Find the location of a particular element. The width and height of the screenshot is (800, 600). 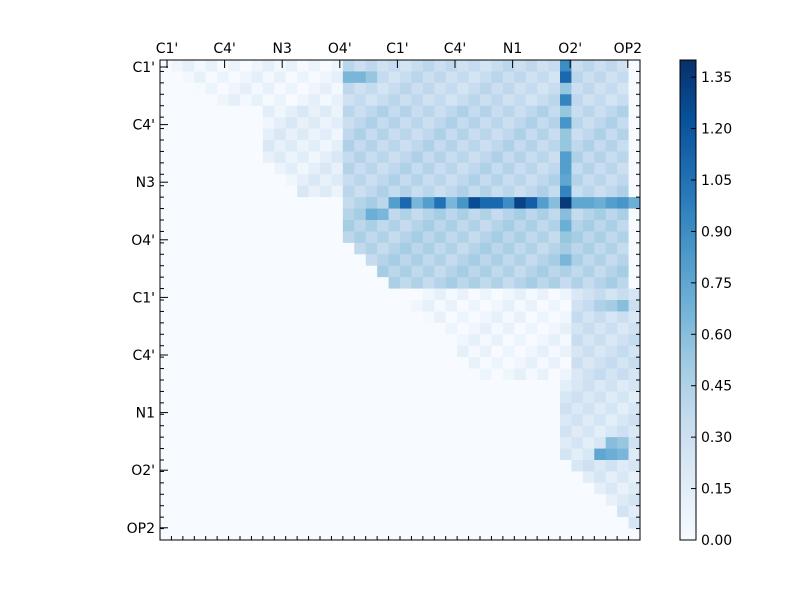

colorbar-tick-label: 0.30 is located at coordinates (716, 438).